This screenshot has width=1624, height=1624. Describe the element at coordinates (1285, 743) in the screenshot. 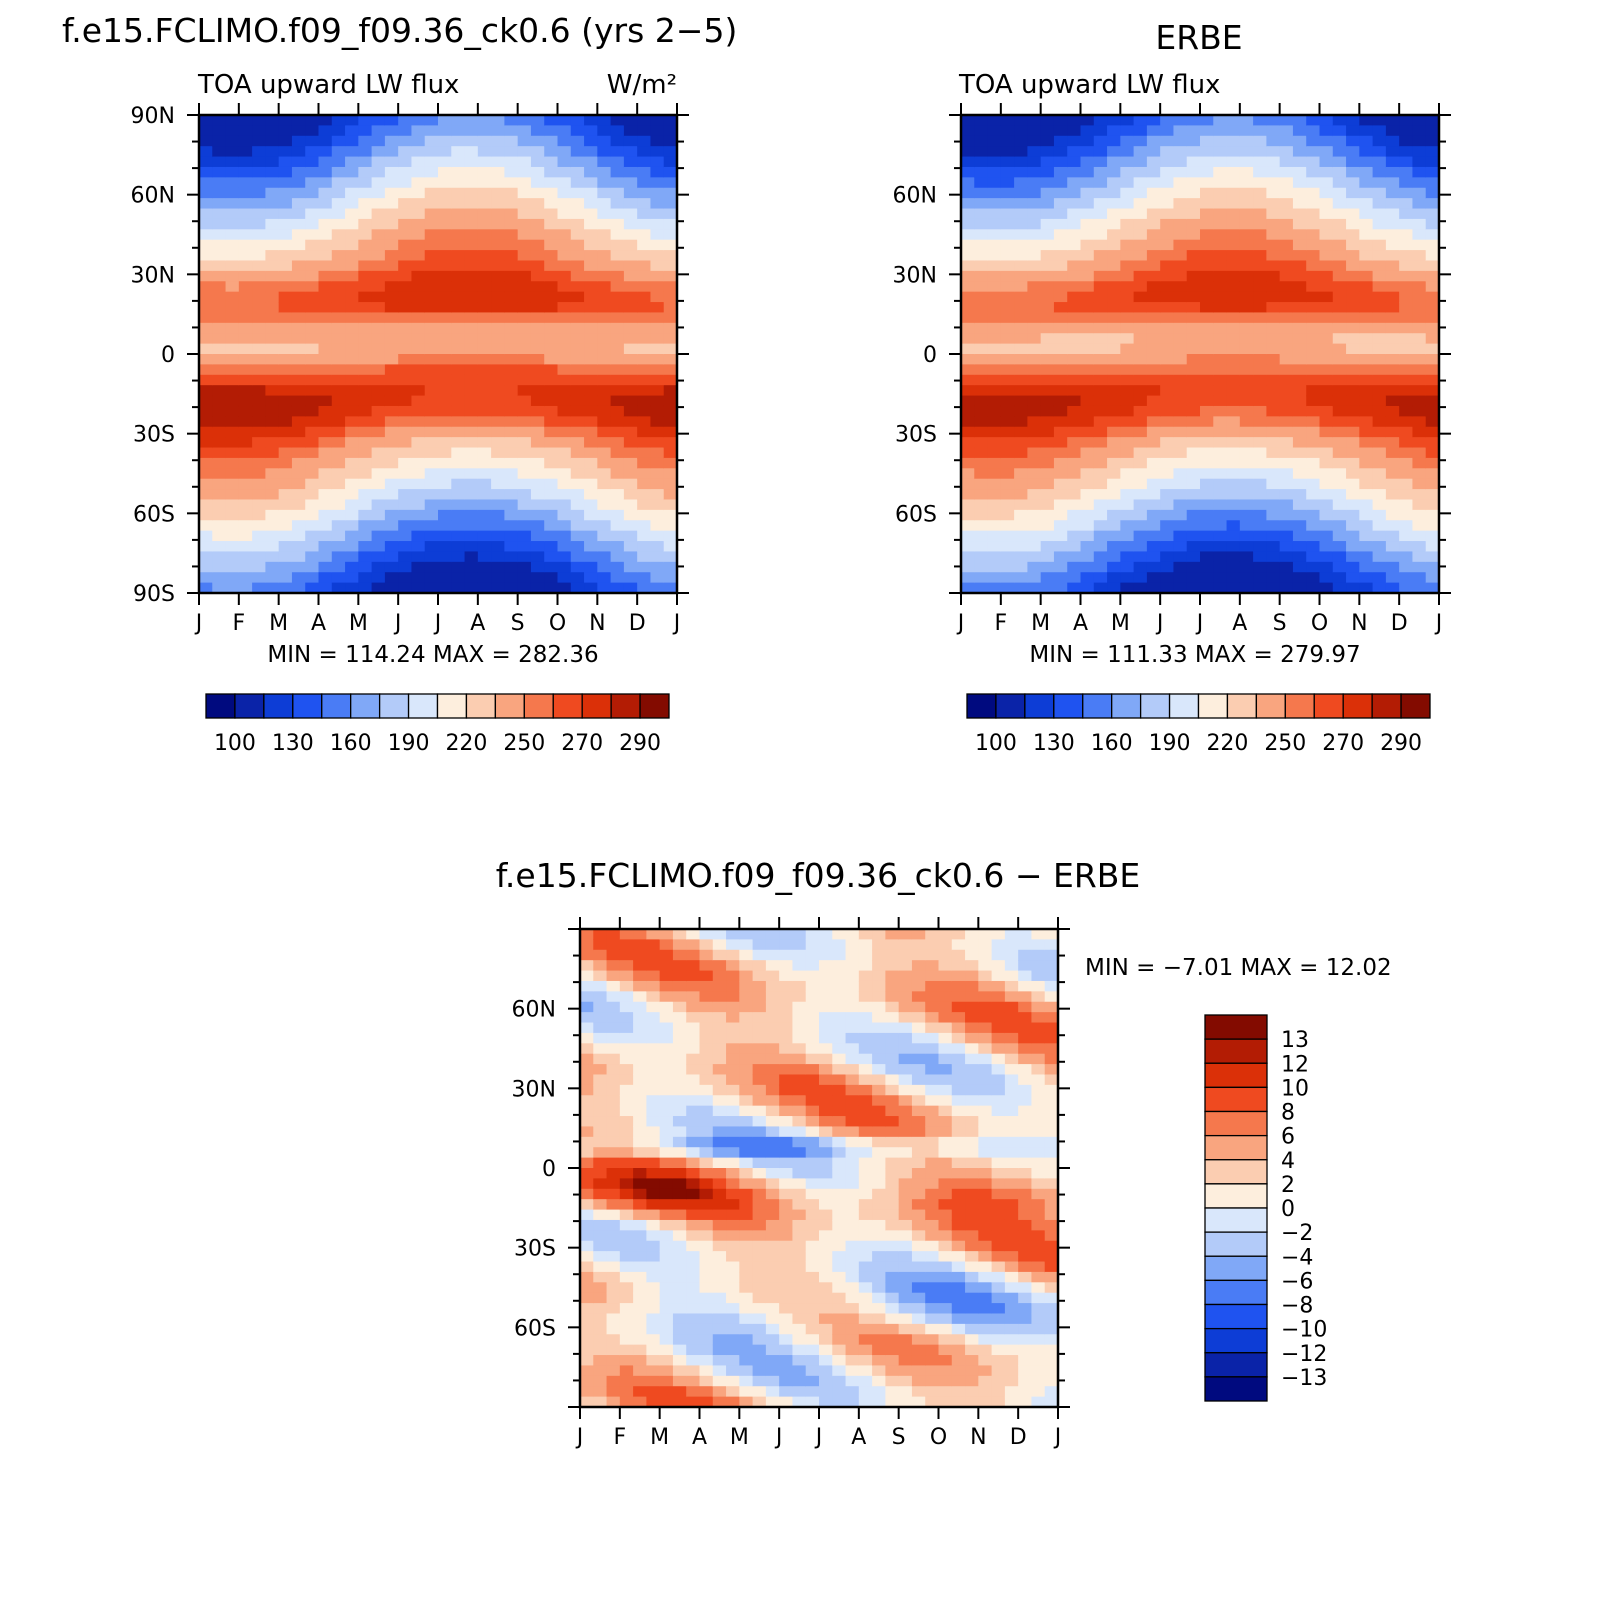

I see `colorbar-label: 250` at that location.